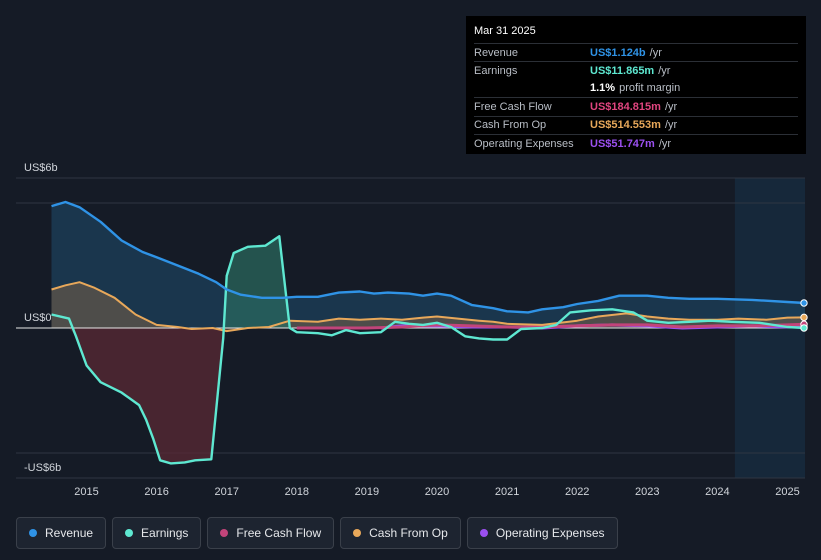 The width and height of the screenshot is (821, 560). I want to click on legend-item-free-cash-flow: Free Cash Flow, so click(271, 533).